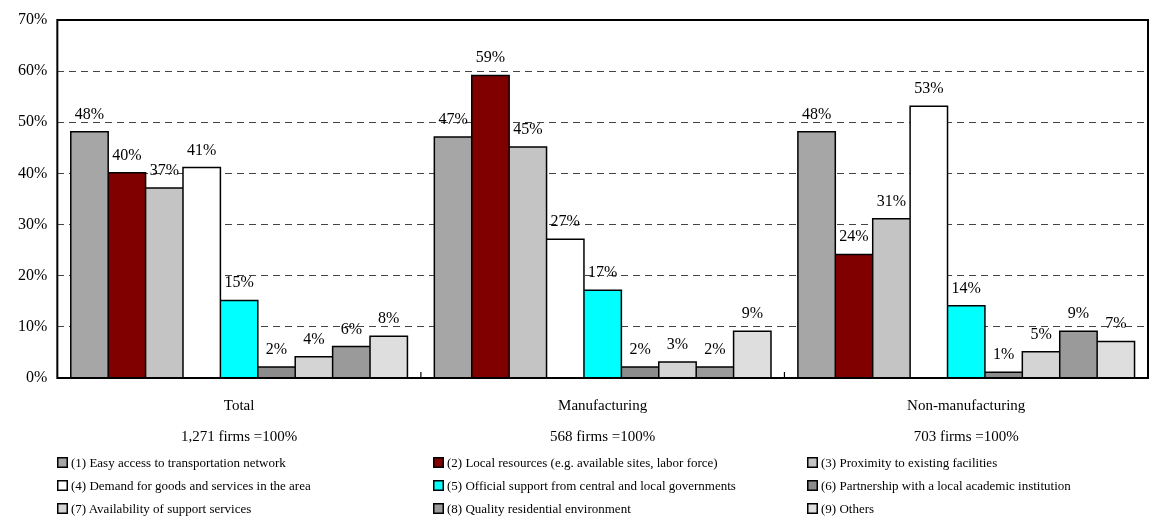 This screenshot has width=1154, height=526. What do you see at coordinates (33, 274) in the screenshot?
I see `y-tick-label: 20%` at bounding box center [33, 274].